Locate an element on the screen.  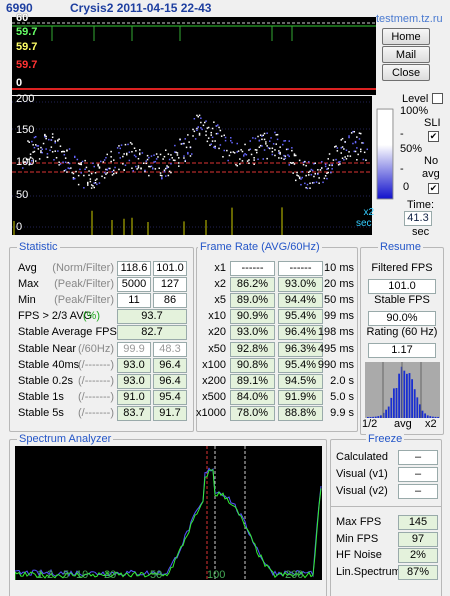
stat-value: 86 is located at coordinates (170, 301).